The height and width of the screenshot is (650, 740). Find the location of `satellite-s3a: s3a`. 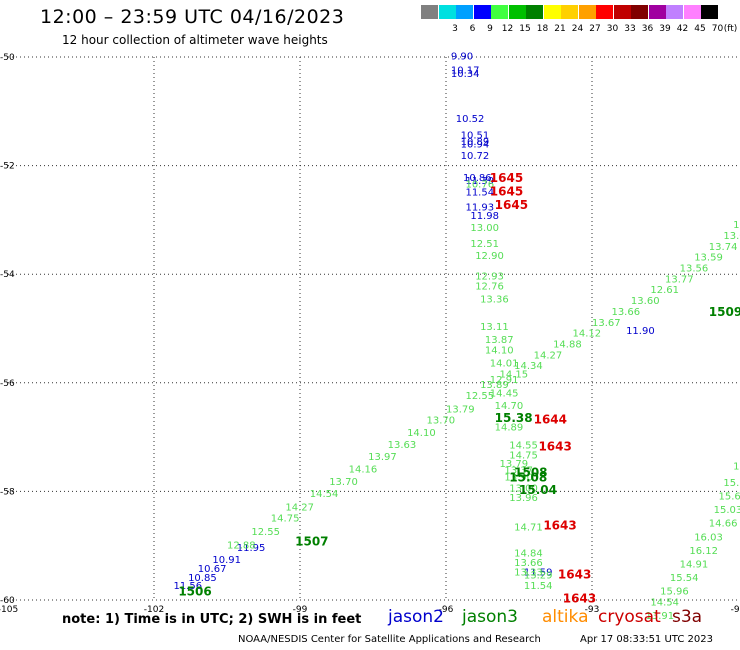

satellite-s3a: s3a is located at coordinates (687, 617).